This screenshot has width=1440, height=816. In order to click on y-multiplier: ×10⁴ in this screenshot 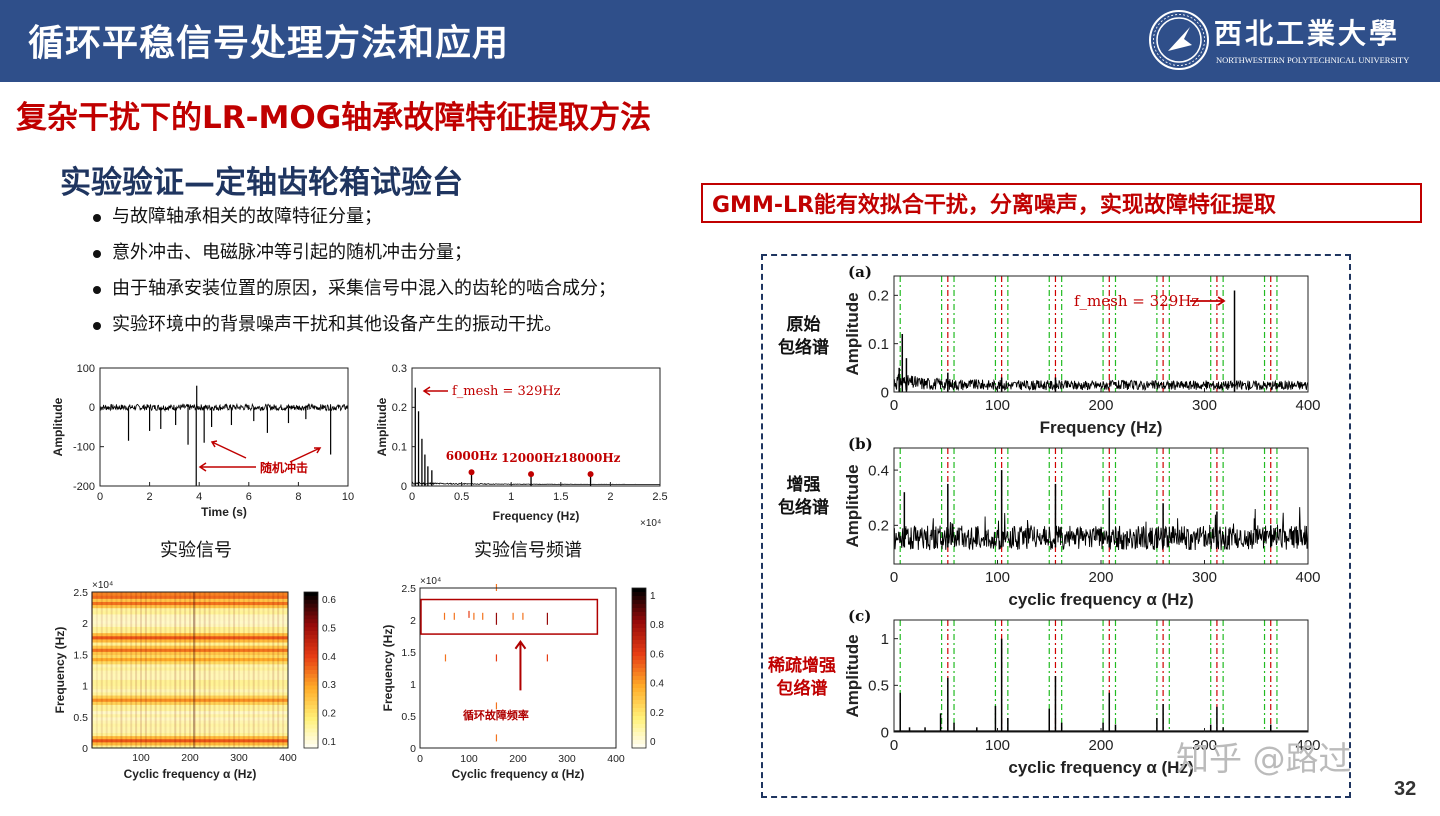, I will do `click(102, 585)`.